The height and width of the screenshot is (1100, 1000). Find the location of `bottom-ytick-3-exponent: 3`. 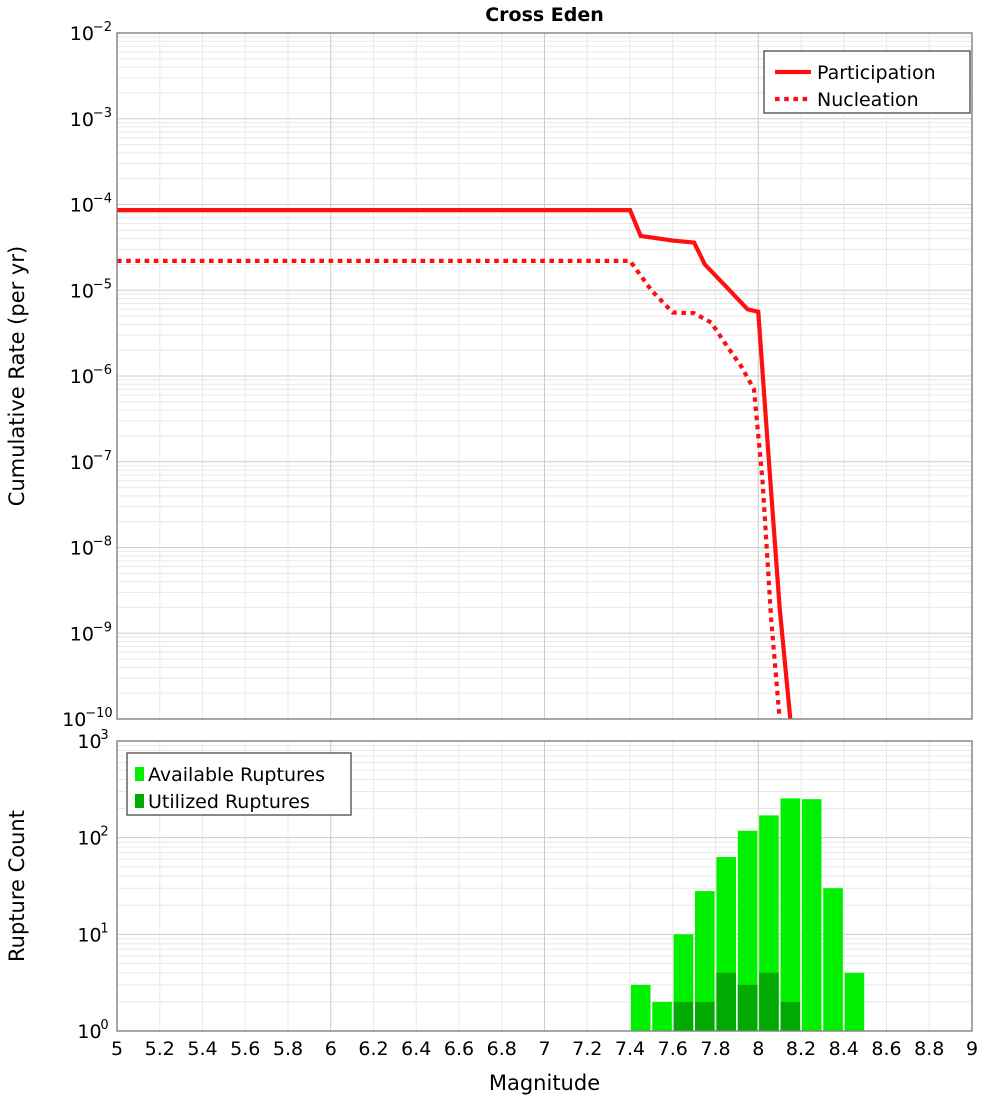

bottom-ytick-3-exponent: 3 is located at coordinates (104, 735).